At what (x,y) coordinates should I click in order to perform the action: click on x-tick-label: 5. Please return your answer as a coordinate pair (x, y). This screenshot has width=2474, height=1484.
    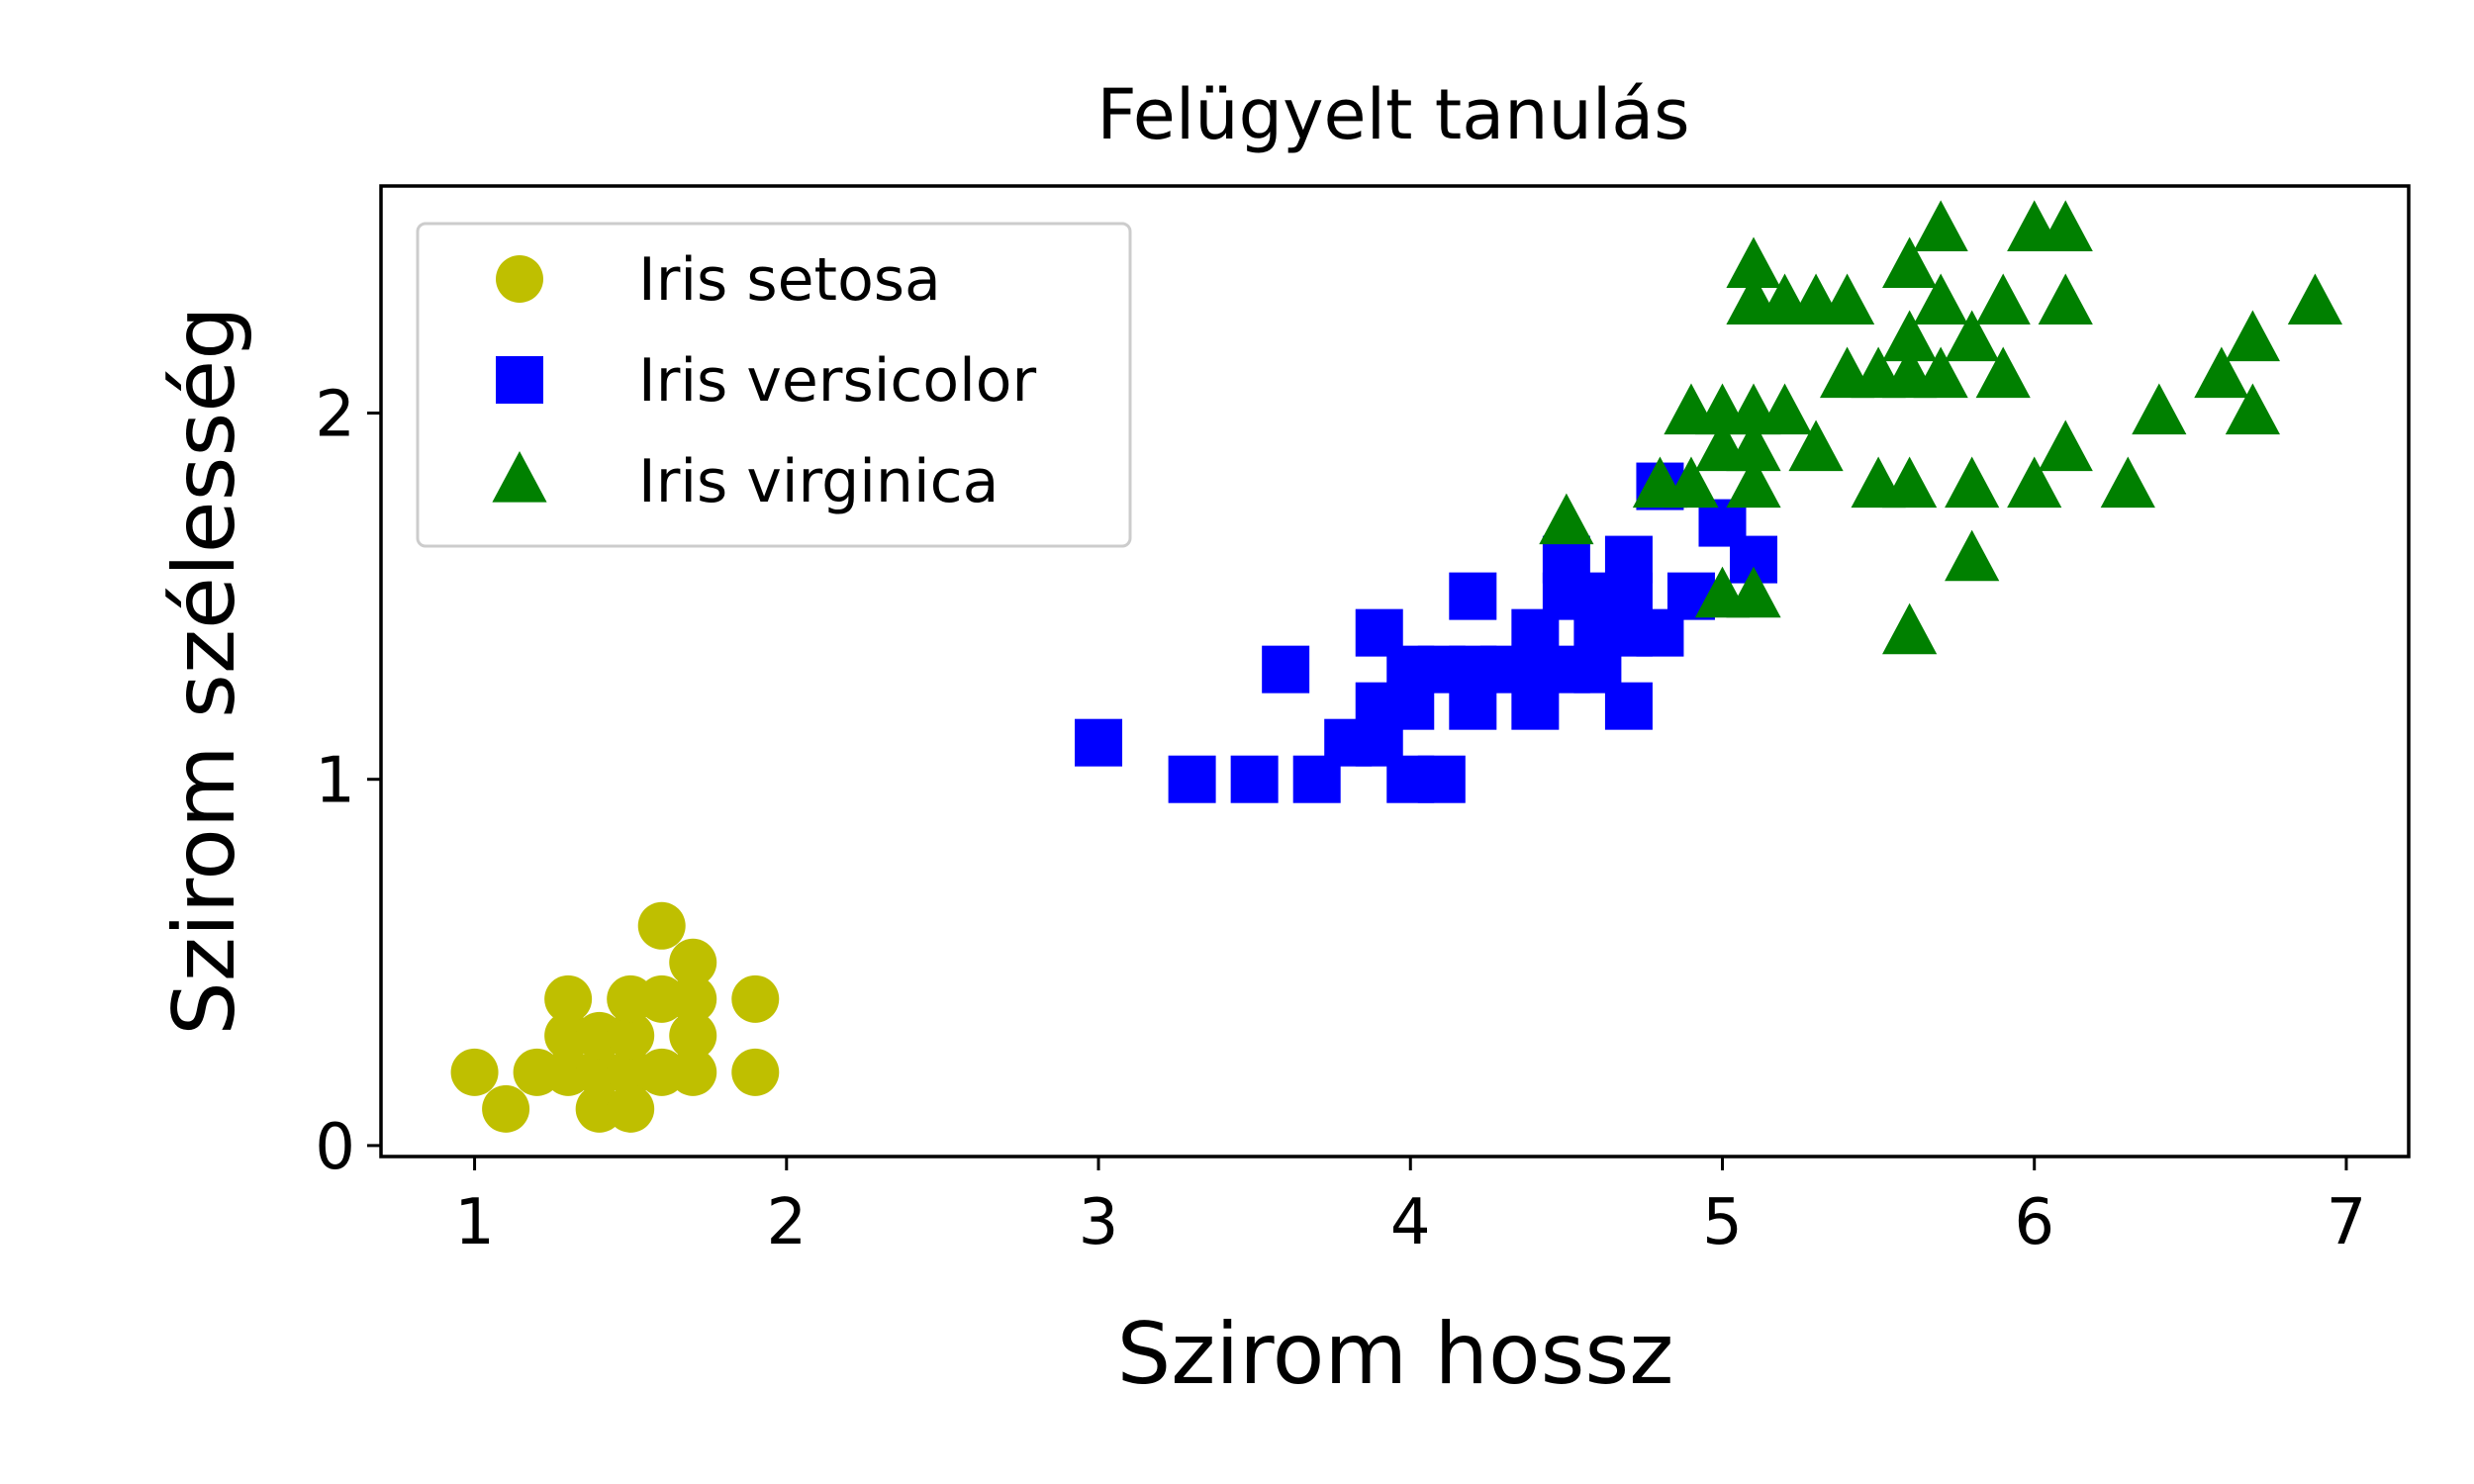
    Looking at the image, I should click on (1723, 1222).